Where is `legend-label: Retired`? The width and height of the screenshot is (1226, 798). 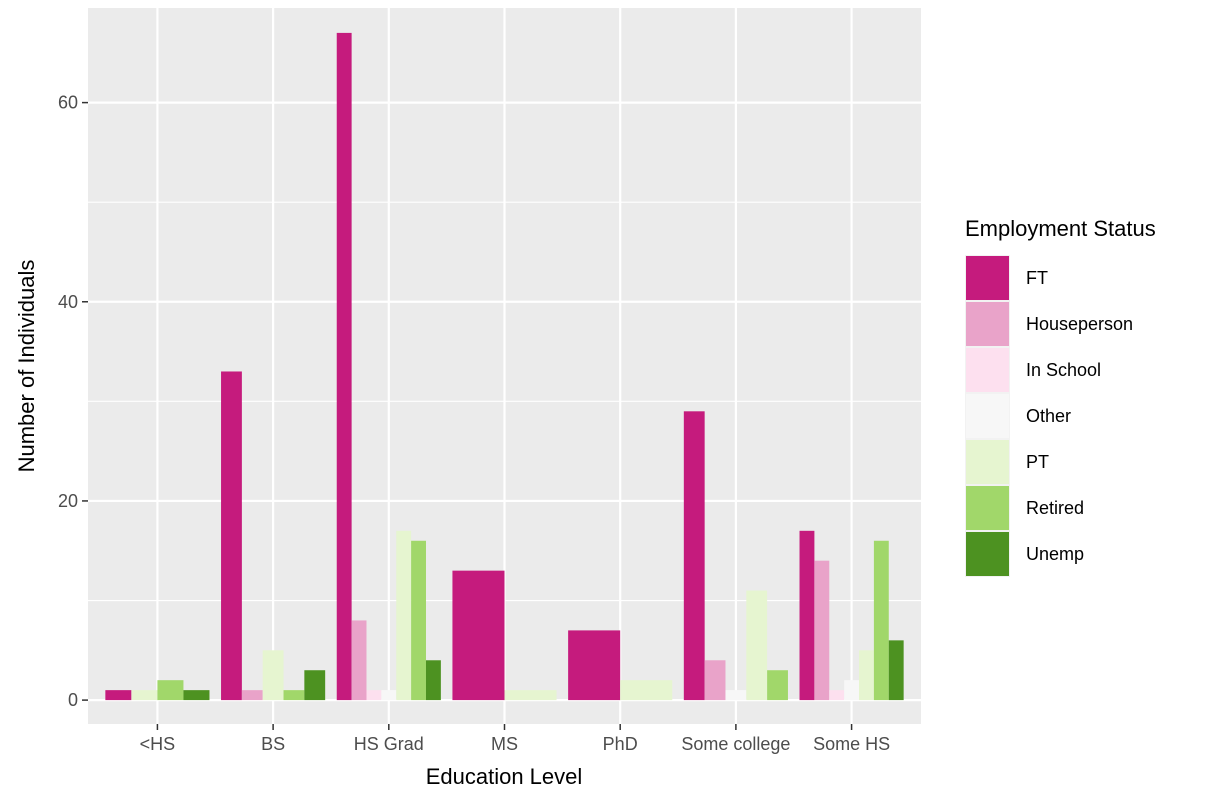
legend-label: Retired is located at coordinates (1055, 508).